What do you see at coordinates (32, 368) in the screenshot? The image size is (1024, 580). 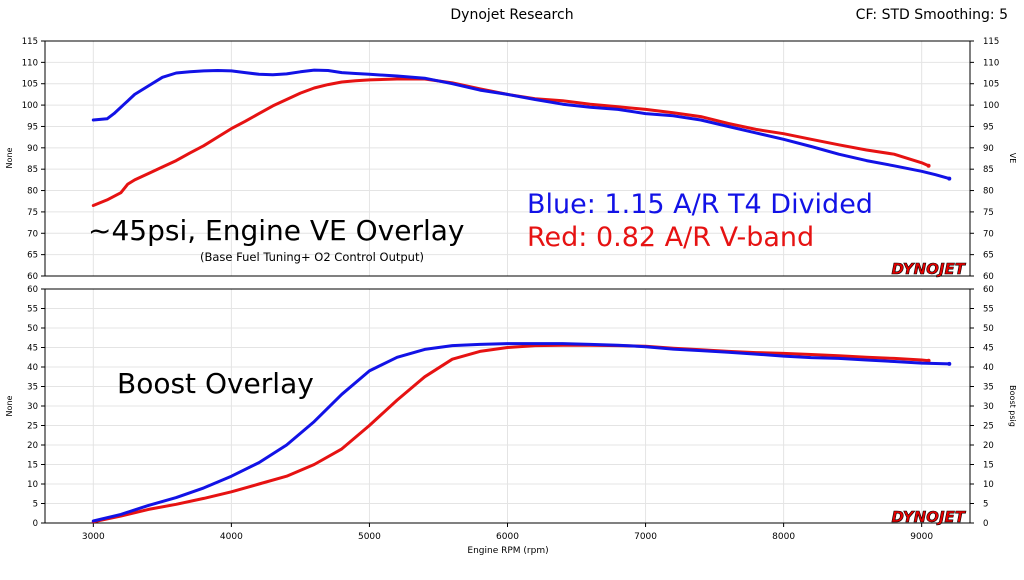 I see `bottom-y-tick-label-left: 40` at bounding box center [32, 368].